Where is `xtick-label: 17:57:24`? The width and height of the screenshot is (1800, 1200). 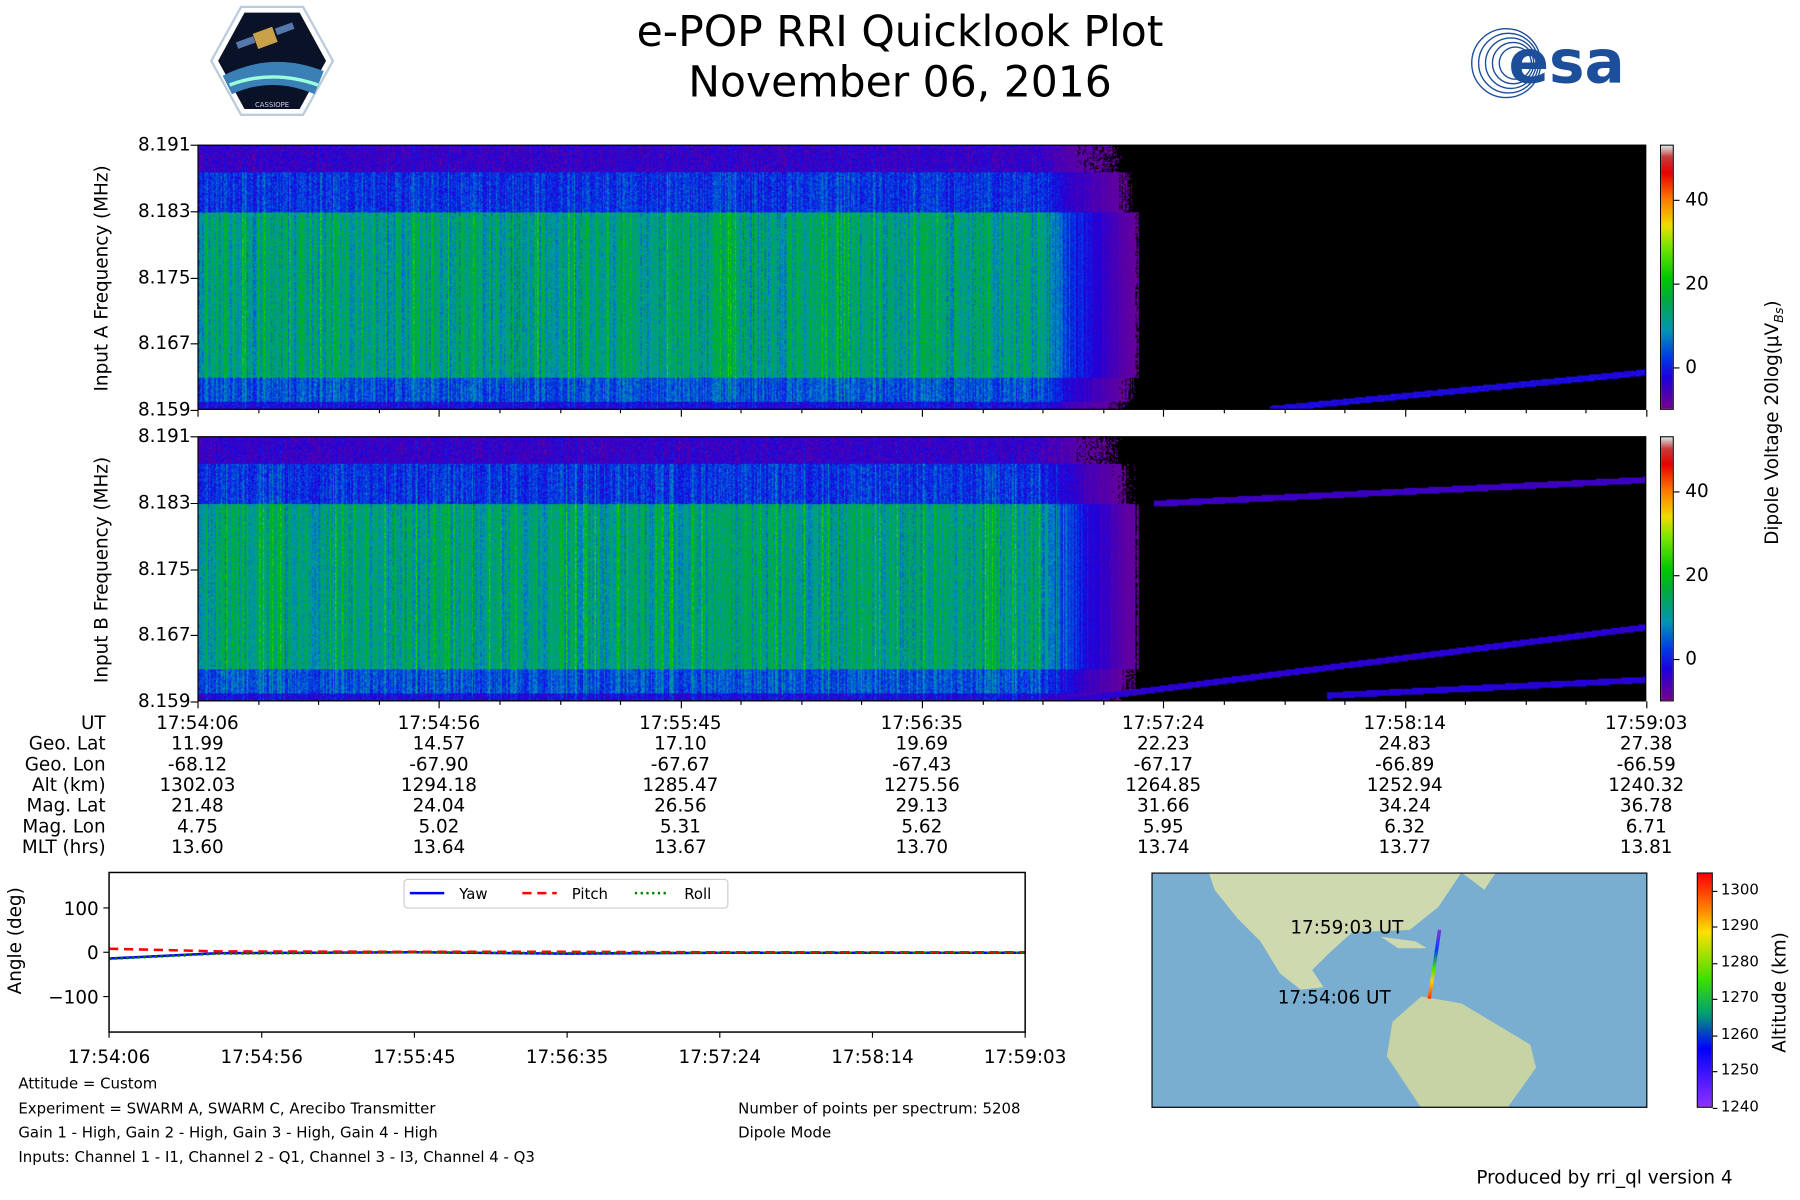 xtick-label: 17:57:24 is located at coordinates (720, 1057).